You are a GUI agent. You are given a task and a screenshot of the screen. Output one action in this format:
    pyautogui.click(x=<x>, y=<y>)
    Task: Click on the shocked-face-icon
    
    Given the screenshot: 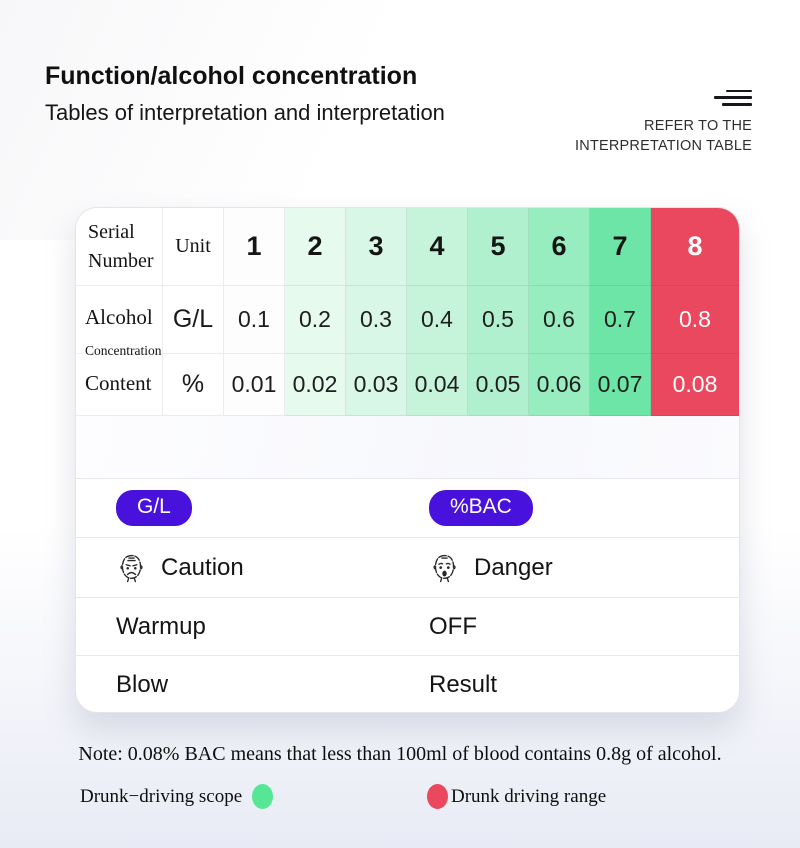 What is the action you would take?
    pyautogui.click(x=444, y=568)
    